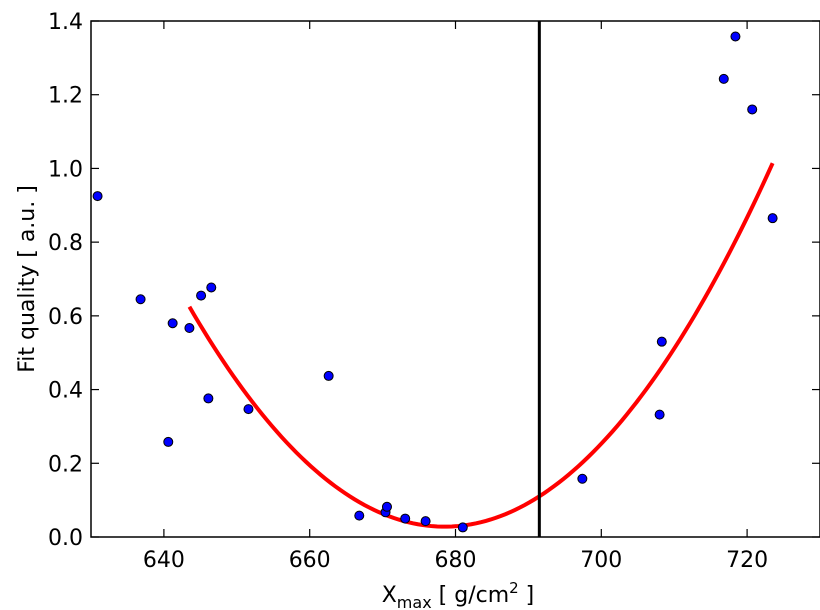 The width and height of the screenshot is (820, 610). Describe the element at coordinates (27, 279) in the screenshot. I see `y-axis-label: Fit quality [ a.u. ]` at that location.